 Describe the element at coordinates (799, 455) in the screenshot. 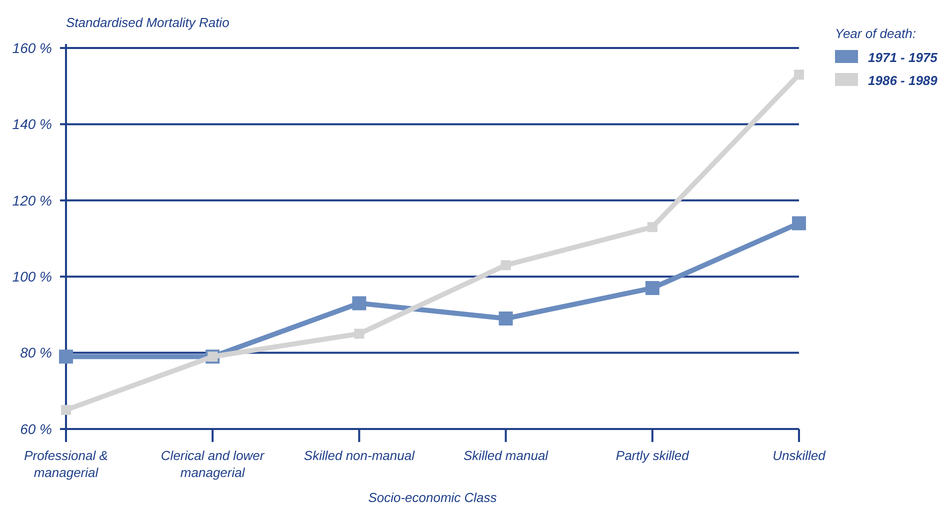

I see `x-tick-label: Unskilled` at that location.